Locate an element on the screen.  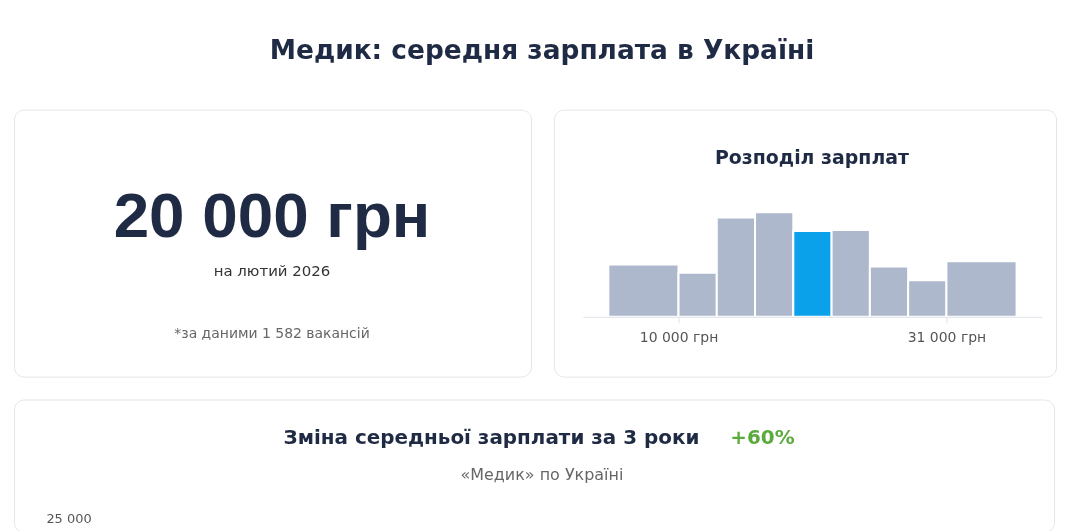
x-tick-label: 31 000 грн is located at coordinates (947, 337).